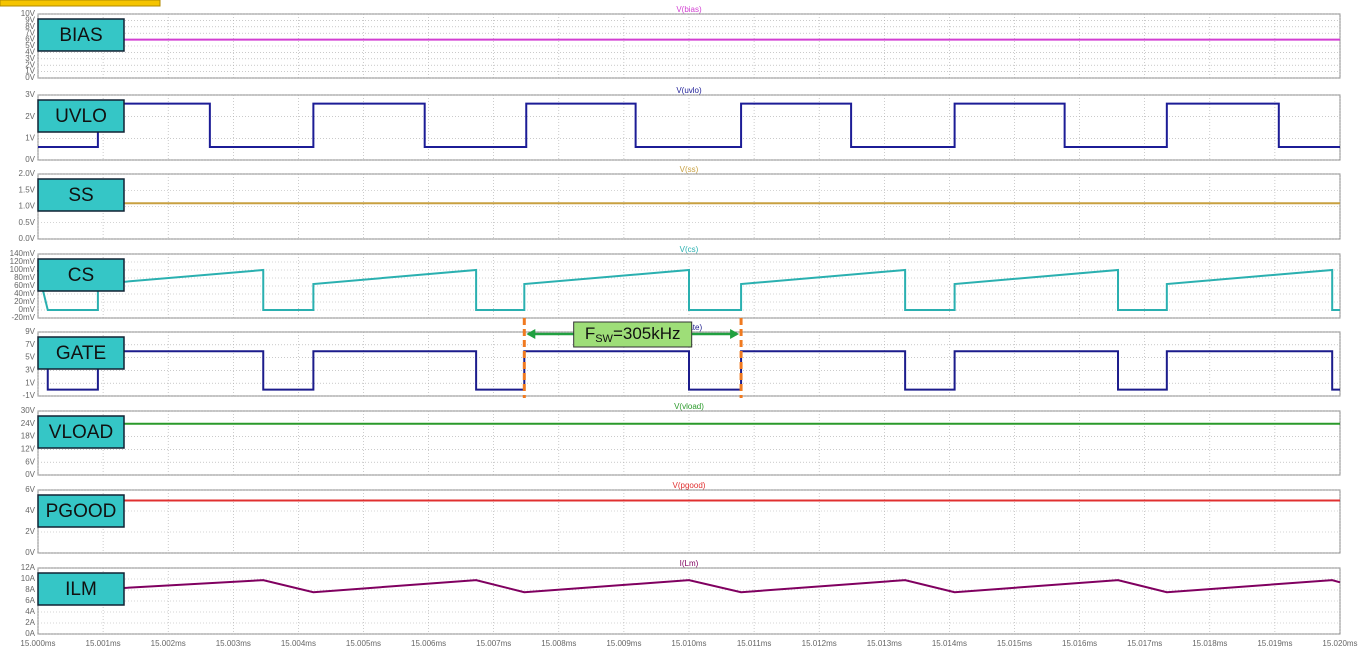 Image resolution: width=1367 pixels, height=652 pixels. I want to click on trace-label: PGOOD, so click(81, 511).